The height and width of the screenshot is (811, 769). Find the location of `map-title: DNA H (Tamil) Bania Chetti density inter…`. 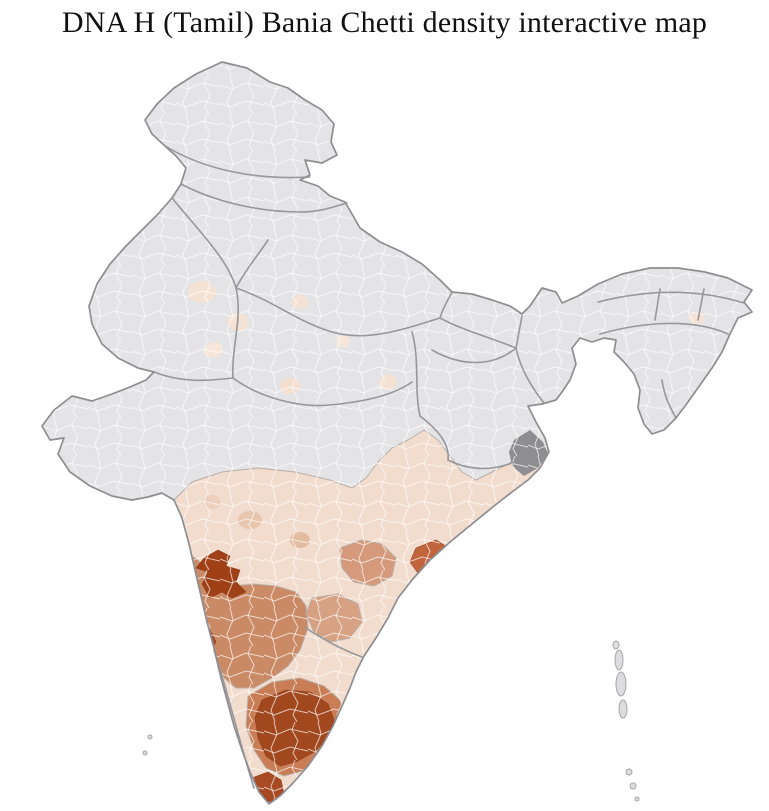

map-title: DNA H (Tamil) Bania Chetti density inter… is located at coordinates (384, 22).